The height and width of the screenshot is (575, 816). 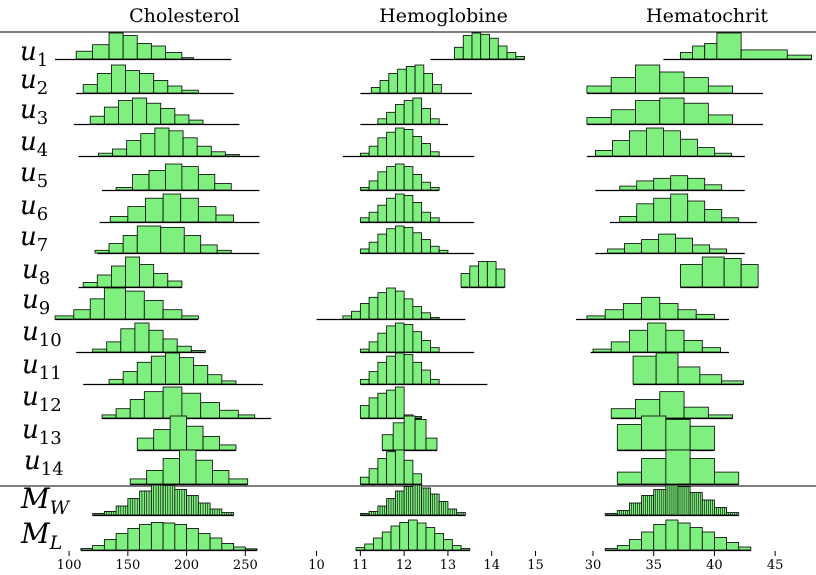 What do you see at coordinates (382, 144) in the screenshot?
I see `row-u4: u4` at bounding box center [382, 144].